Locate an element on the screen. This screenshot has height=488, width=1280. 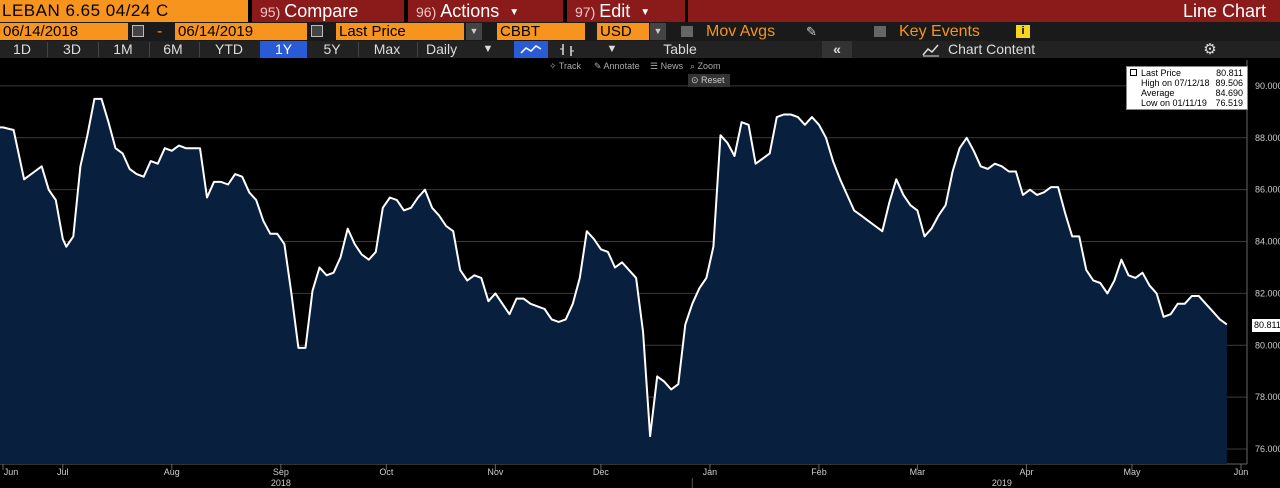
range-5y-button: 5Y is located at coordinates (332, 49).